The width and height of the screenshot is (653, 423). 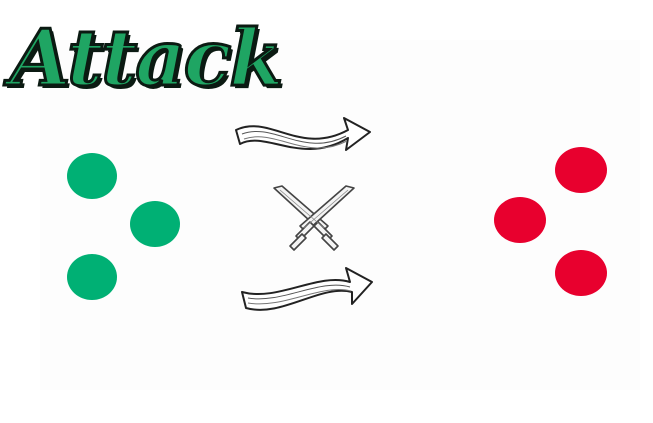 I want to click on attack-title: Attack, so click(x=146, y=58).